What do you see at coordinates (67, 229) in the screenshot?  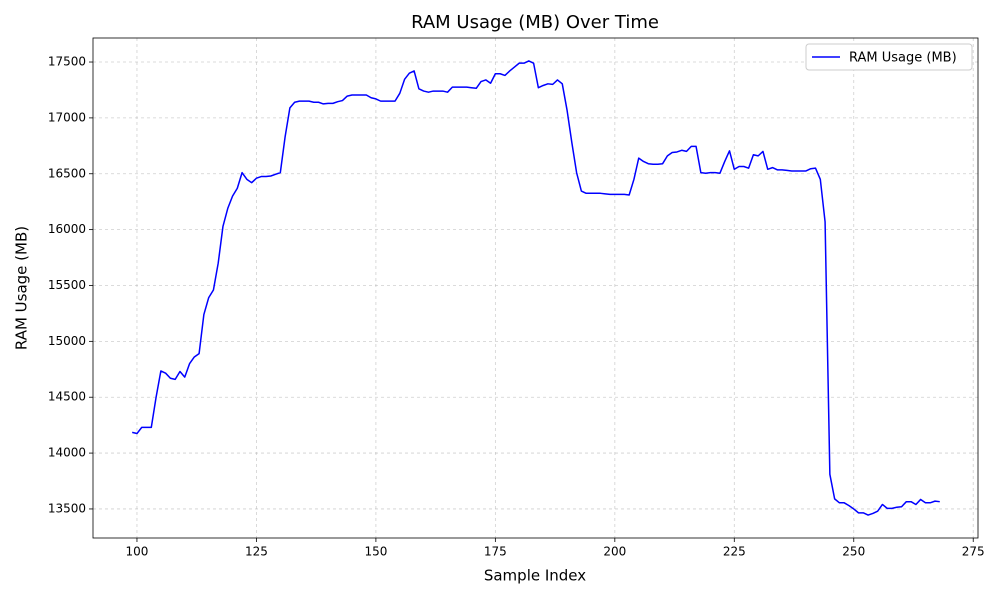 I see `y-tick-label: 16000` at bounding box center [67, 229].